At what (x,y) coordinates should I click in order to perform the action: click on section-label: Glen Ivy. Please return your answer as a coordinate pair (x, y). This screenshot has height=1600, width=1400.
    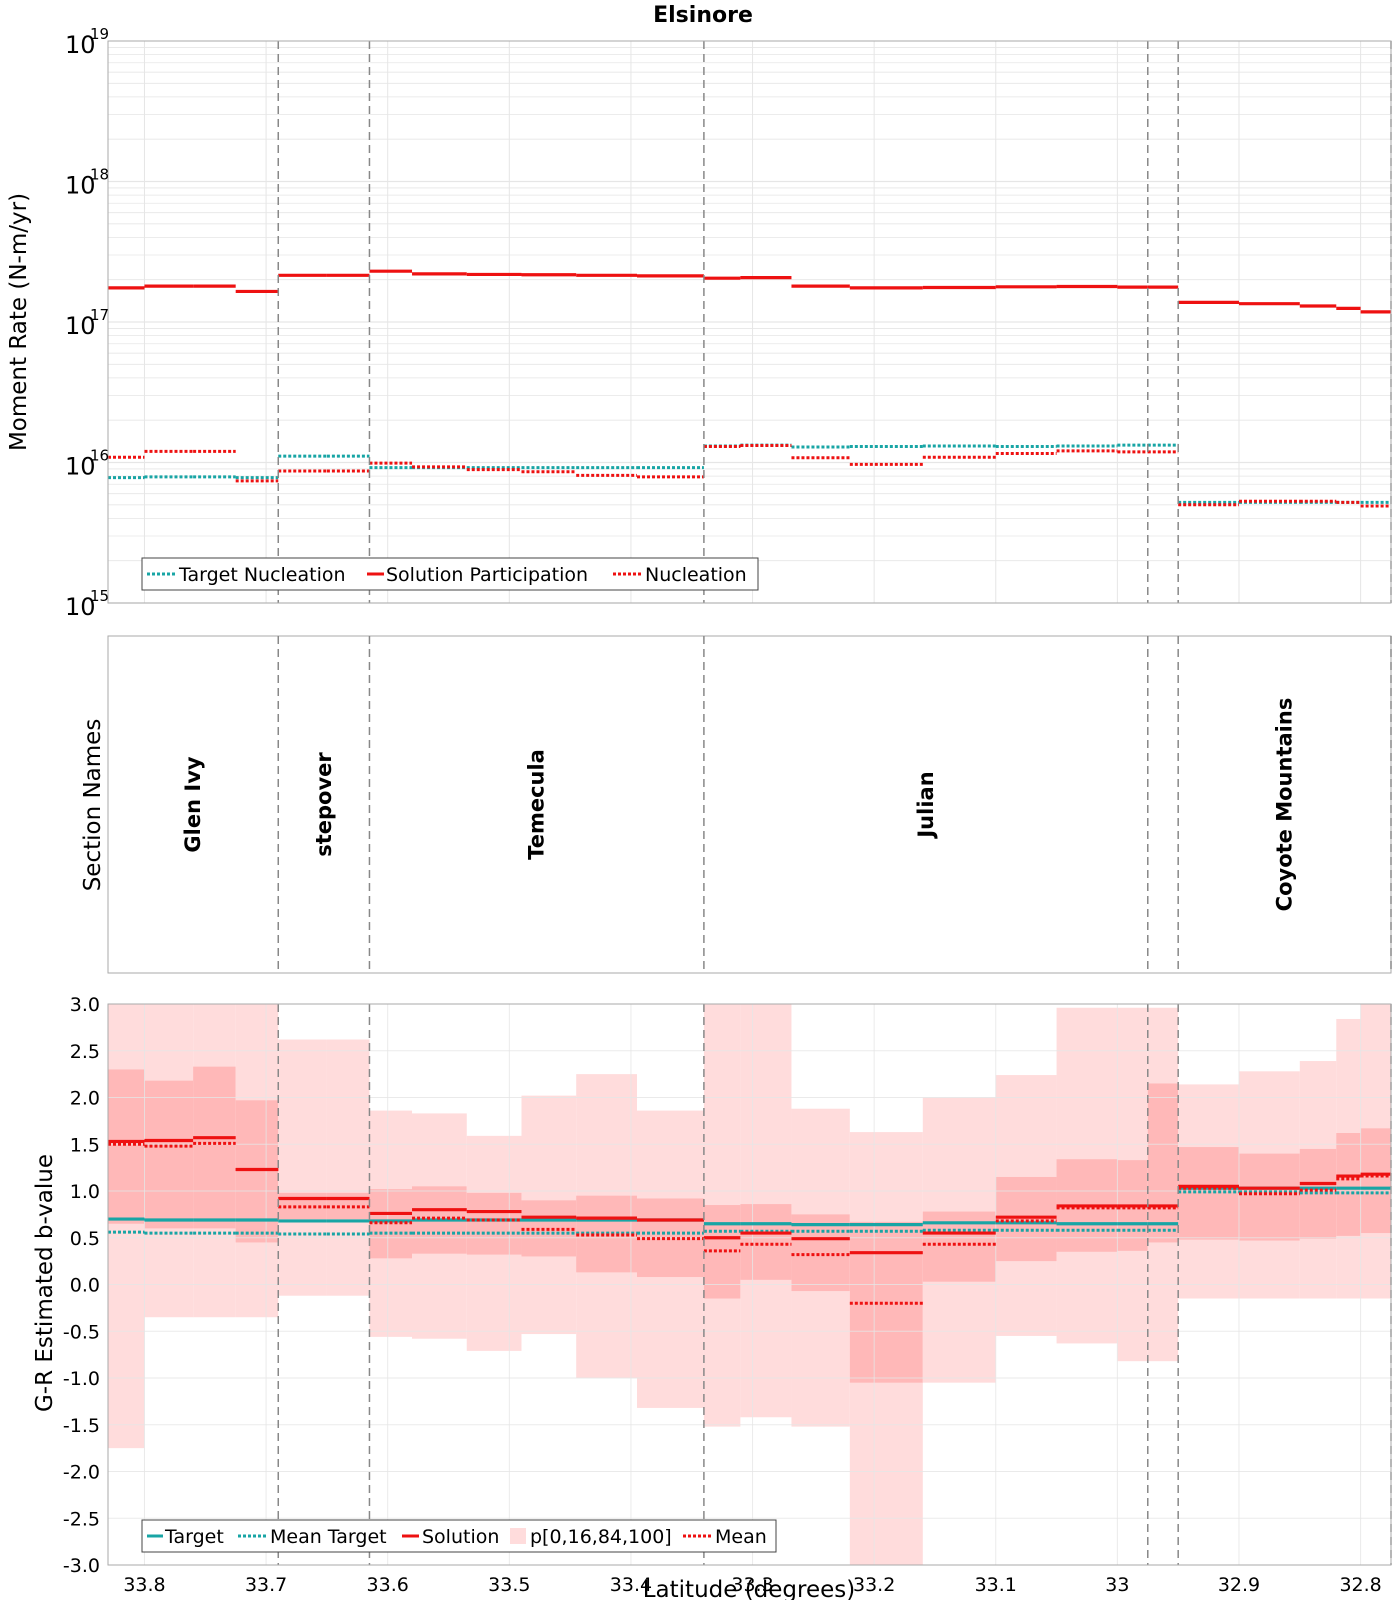
    Looking at the image, I should click on (193, 804).